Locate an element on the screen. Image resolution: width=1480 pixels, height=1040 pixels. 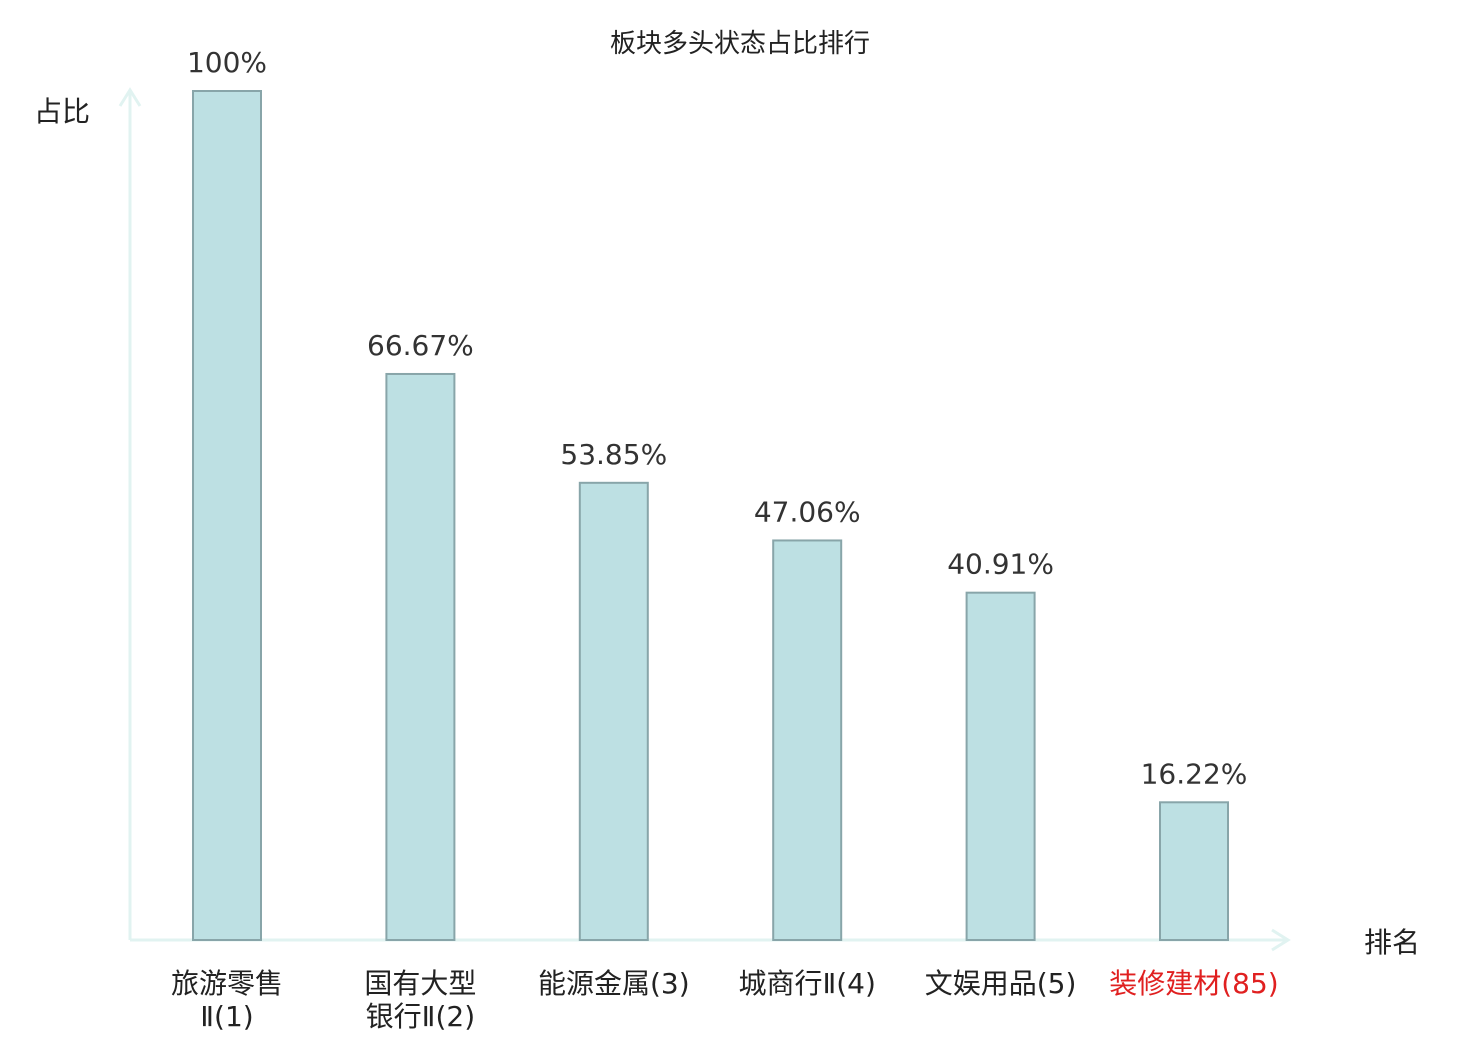
category-label-2: 国有大型银行Ⅱ(2) is located at coordinates (420, 1000).